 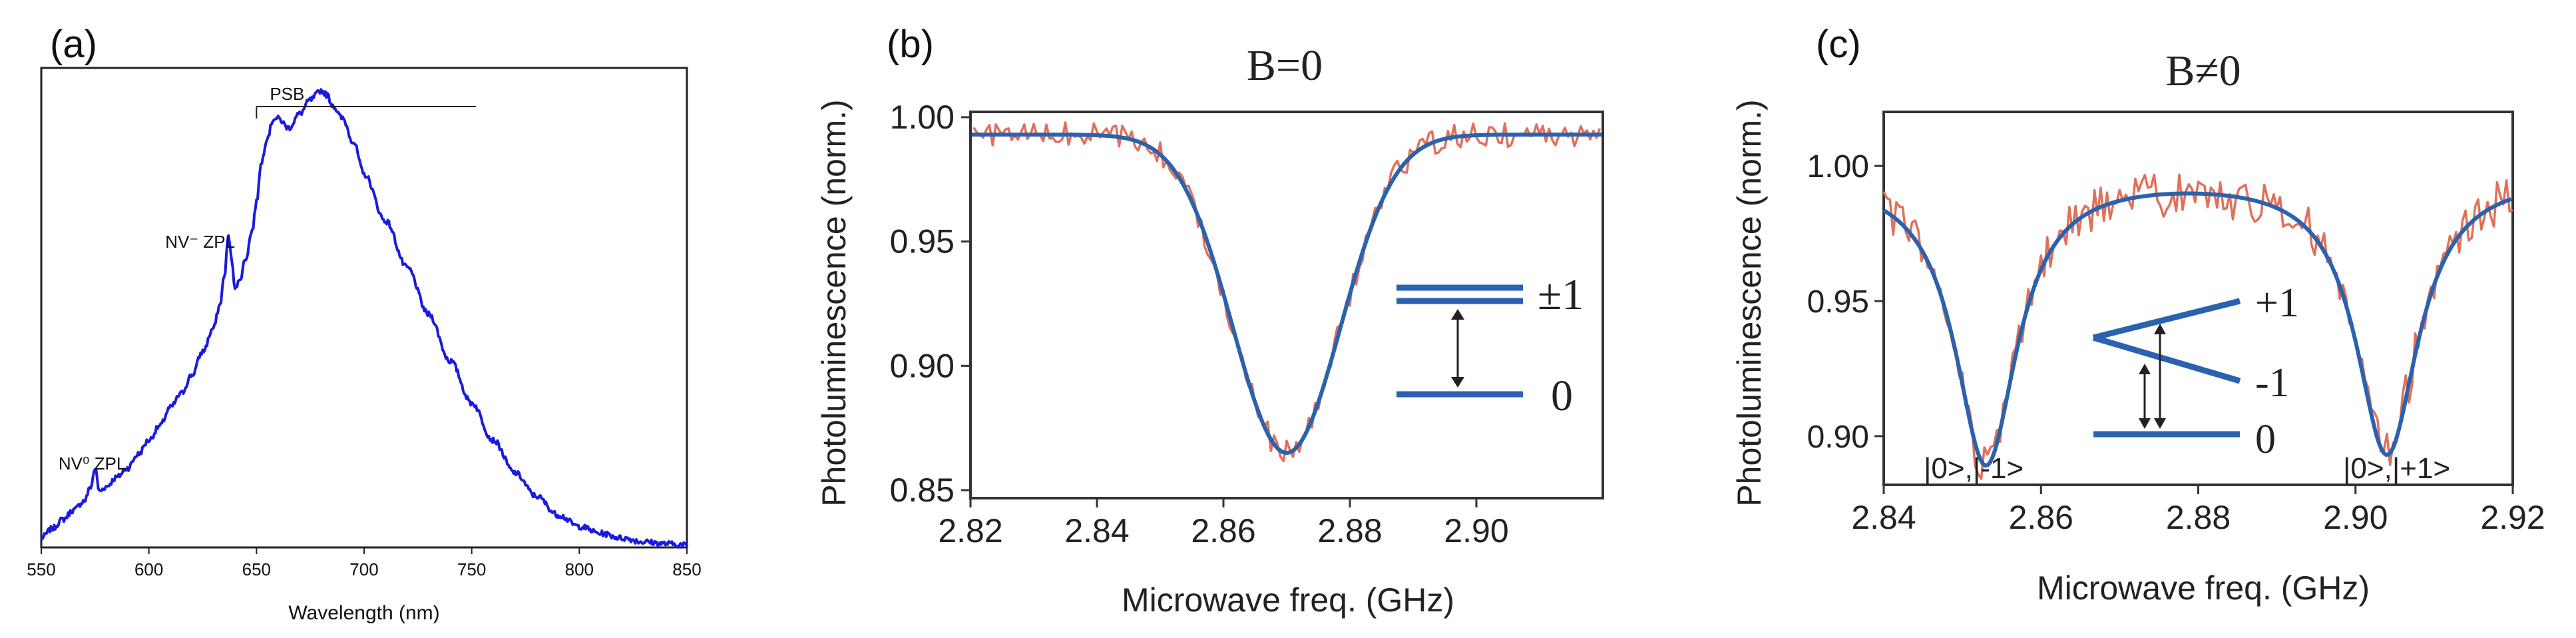 What do you see at coordinates (200, 242) in the screenshot?
I see `panel-a-nv-minus-zpl-label: NV⁻ ZPL` at bounding box center [200, 242].